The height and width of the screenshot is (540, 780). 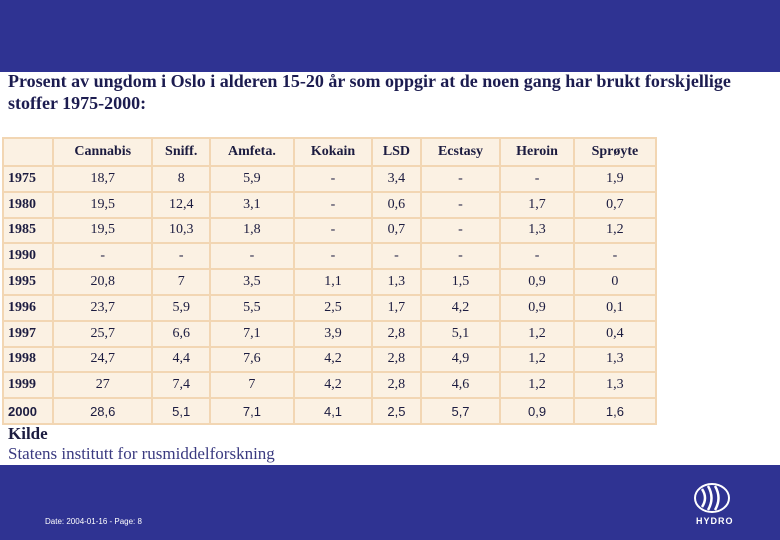 I want to click on column-header: Heroin, so click(x=537, y=152).